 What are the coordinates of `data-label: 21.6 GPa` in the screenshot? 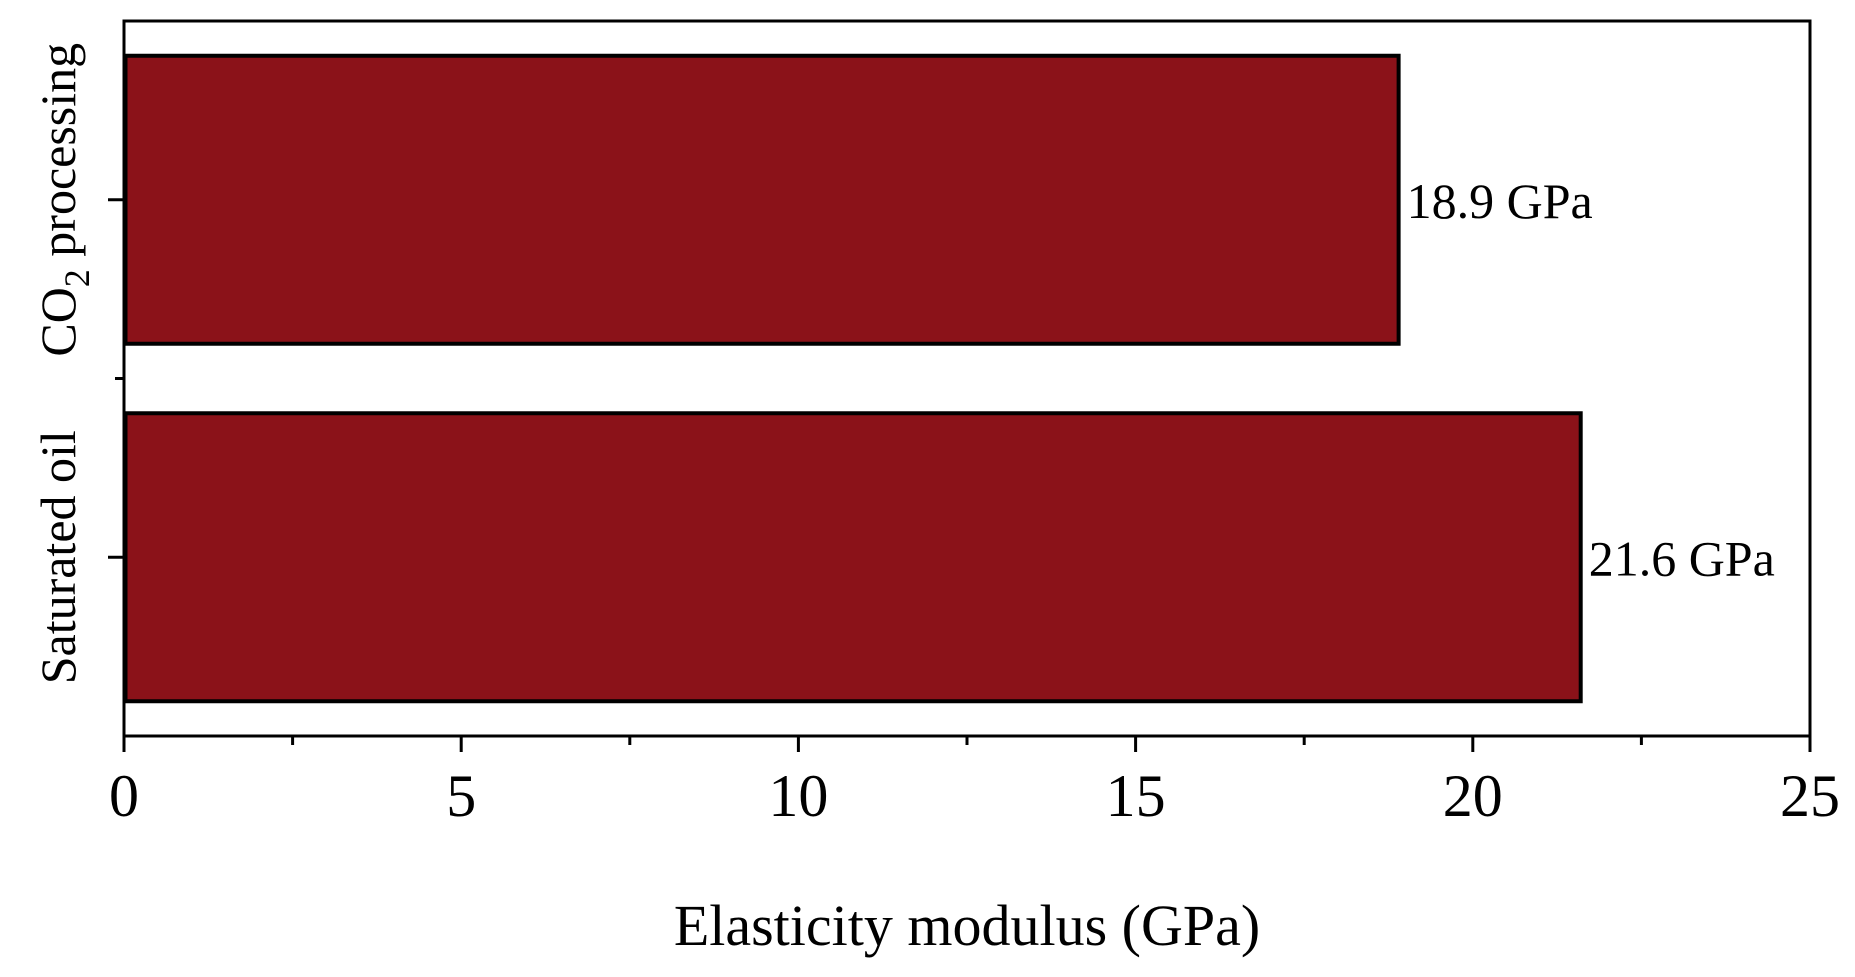 It's located at (1682, 558).